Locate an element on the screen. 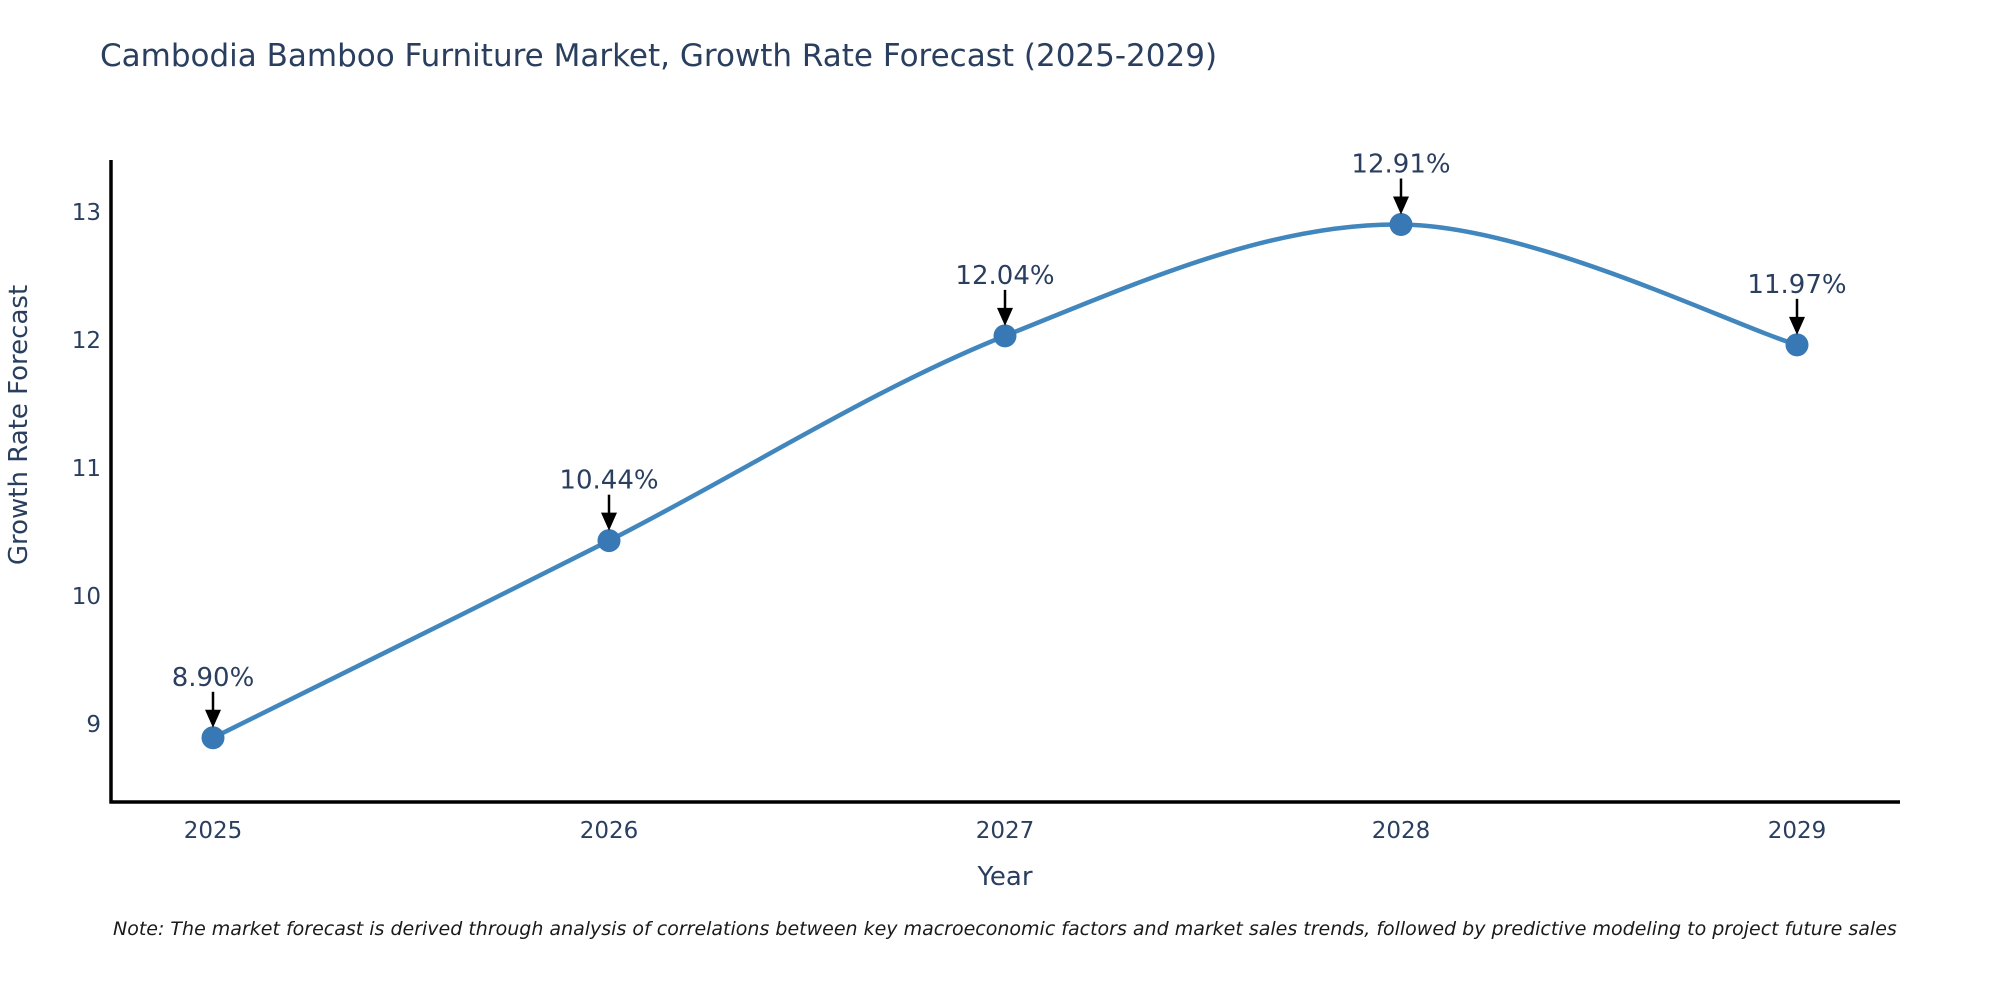 This screenshot has width=2000, height=1000. x-tick-label: 2028 is located at coordinates (1401, 831).